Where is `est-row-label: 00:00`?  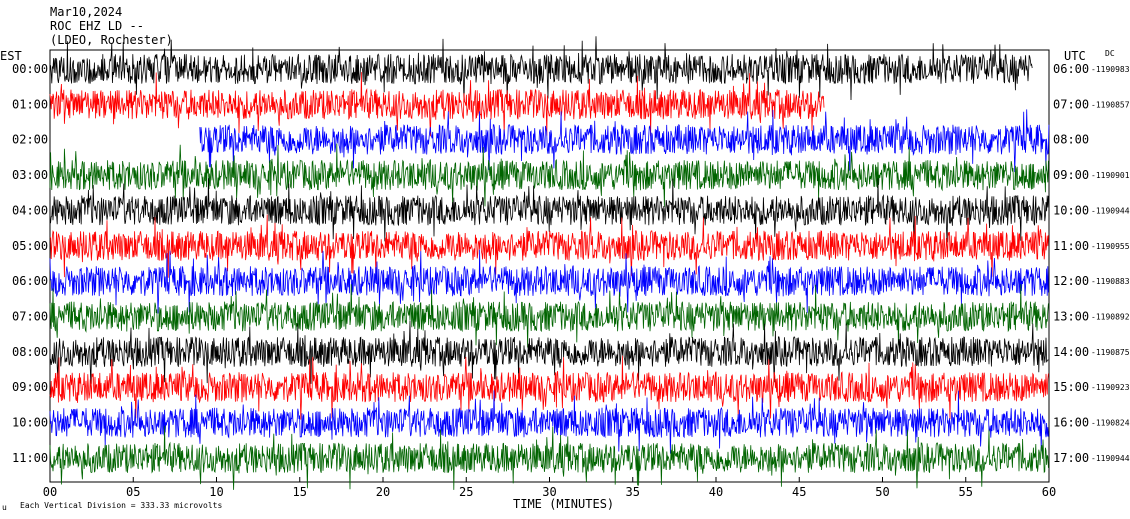
est-row-label: 00:00 is located at coordinates (30, 69).